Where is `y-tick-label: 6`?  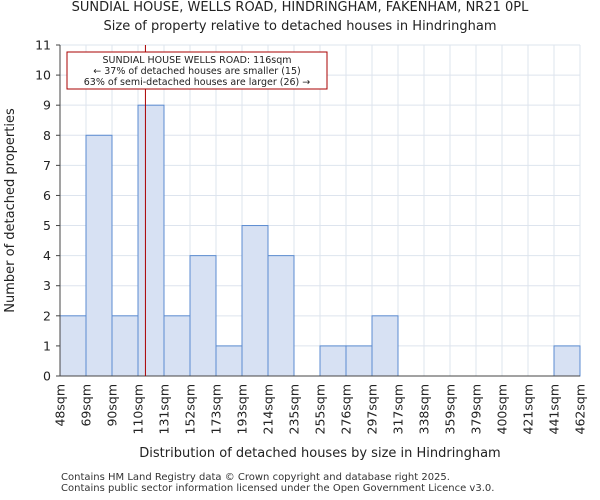
y-tick-label: 6 is located at coordinates (47, 195).